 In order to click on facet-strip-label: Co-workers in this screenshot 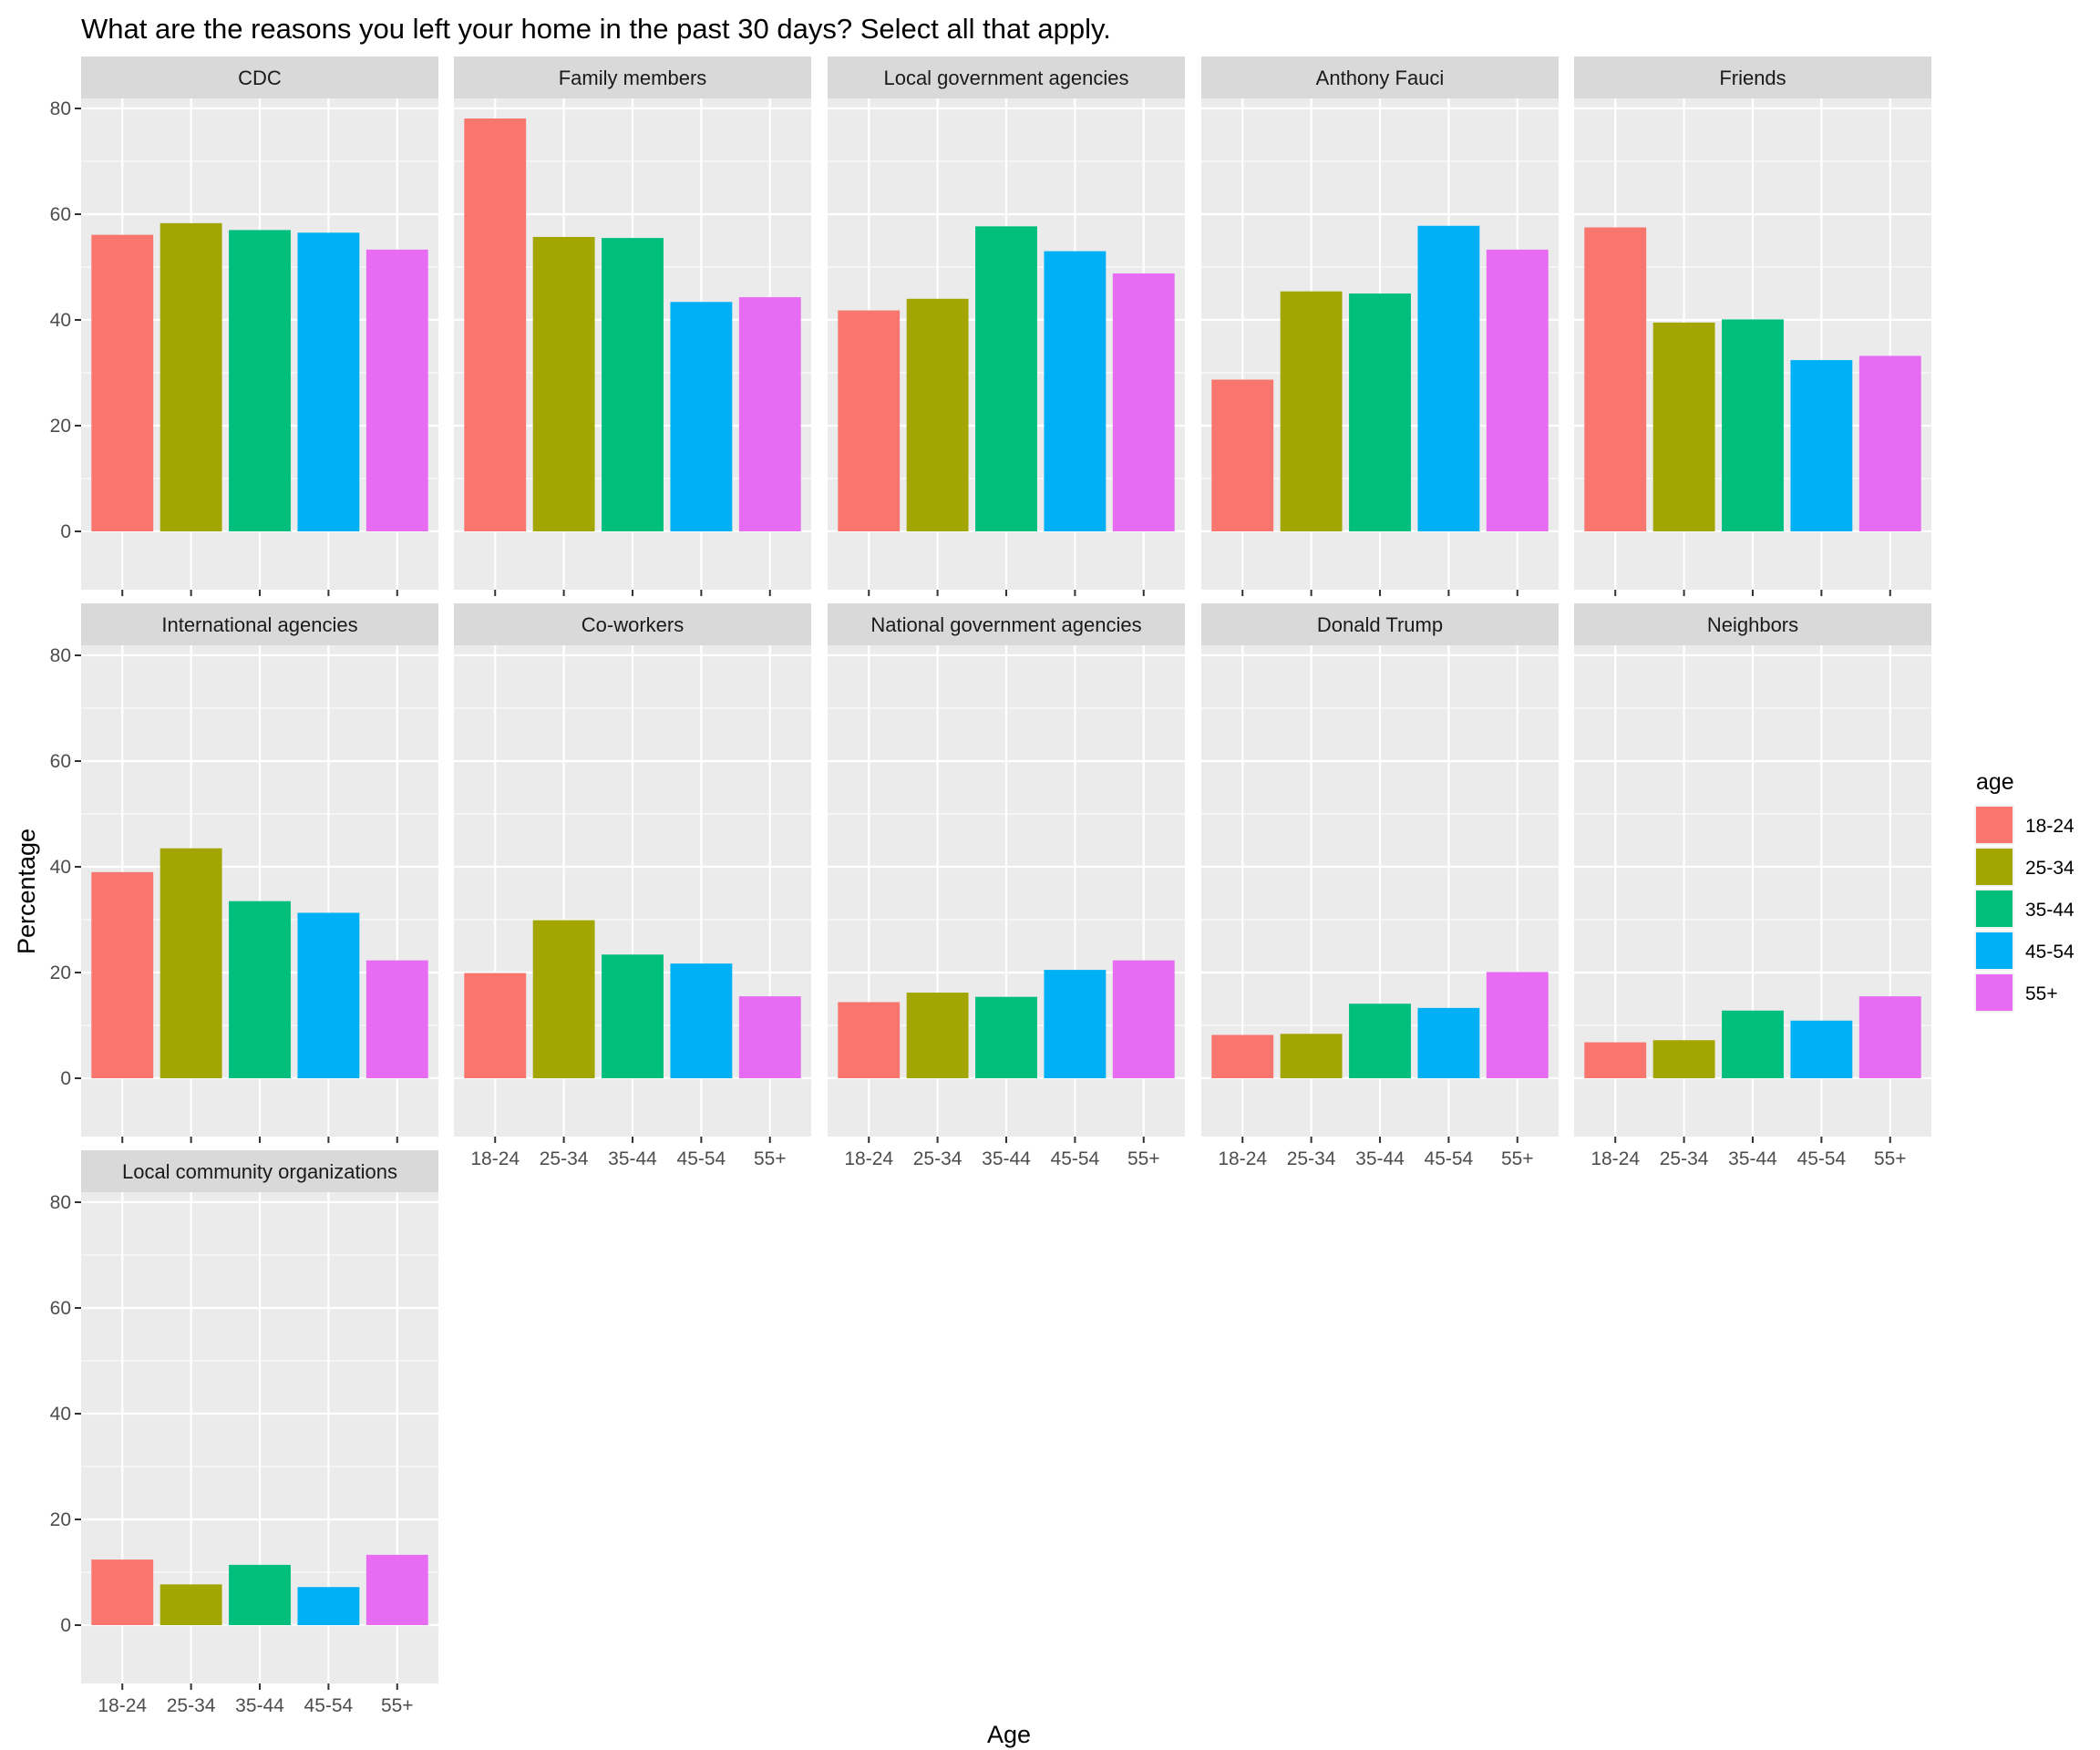, I will do `click(633, 625)`.